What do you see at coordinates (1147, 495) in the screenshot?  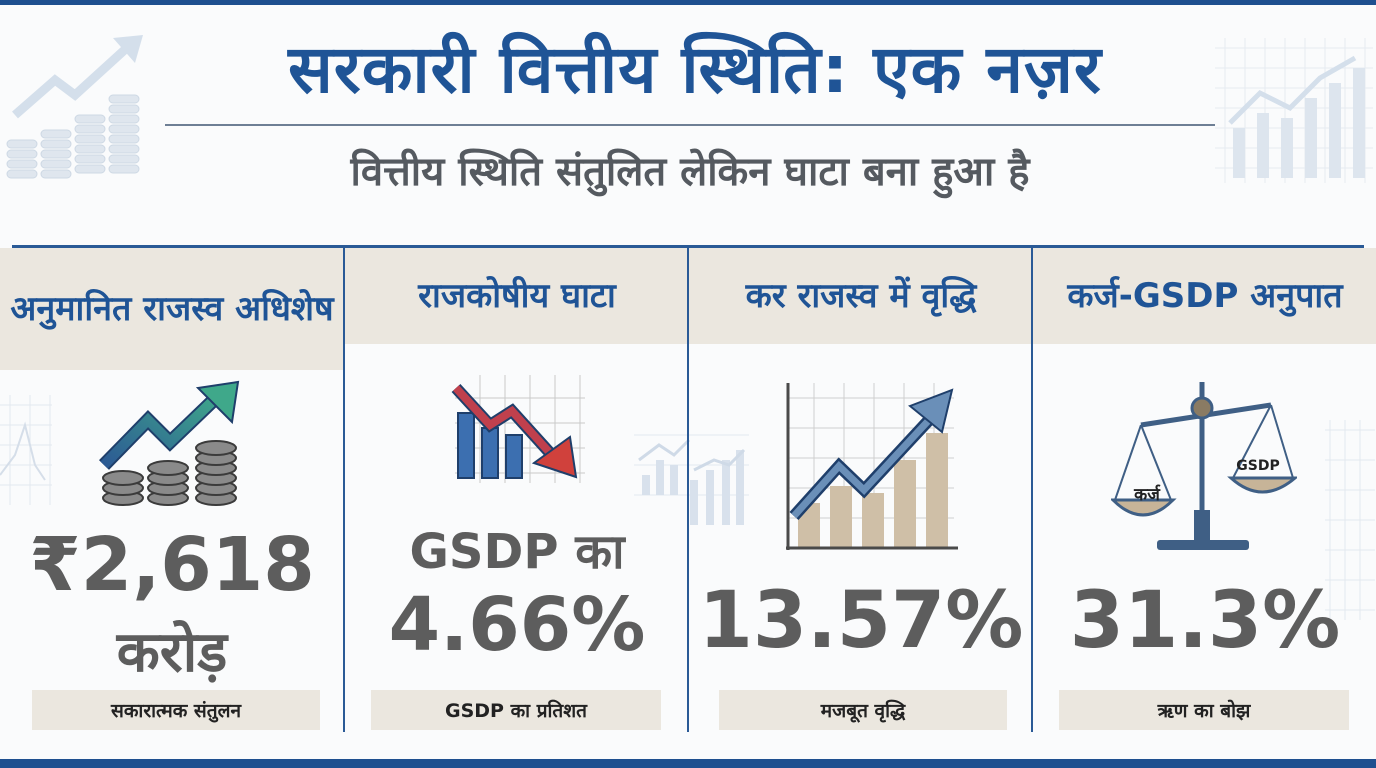 I see `scale-left-label: कर्ज` at bounding box center [1147, 495].